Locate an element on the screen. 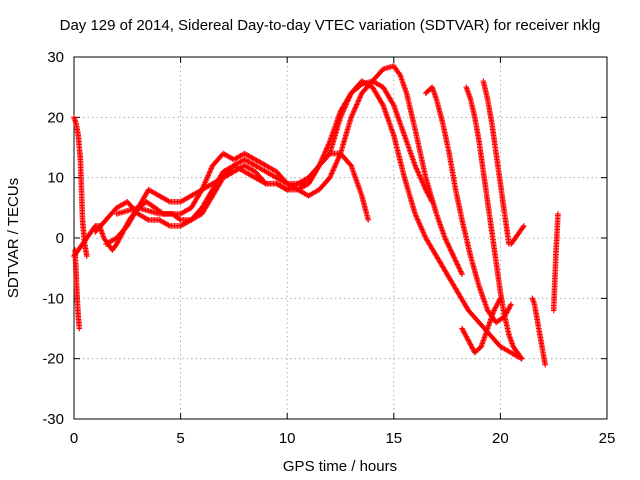 Image resolution: width=640 pixels, height=480 pixels. y-tick-label: 20 is located at coordinates (55, 117).